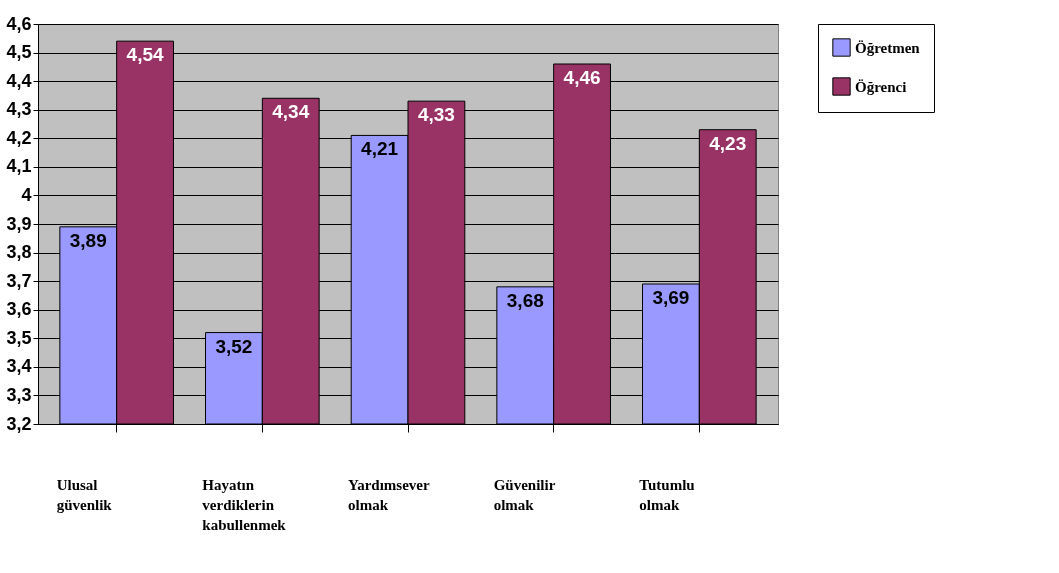  I want to click on data-label: 3,89, so click(88, 240).